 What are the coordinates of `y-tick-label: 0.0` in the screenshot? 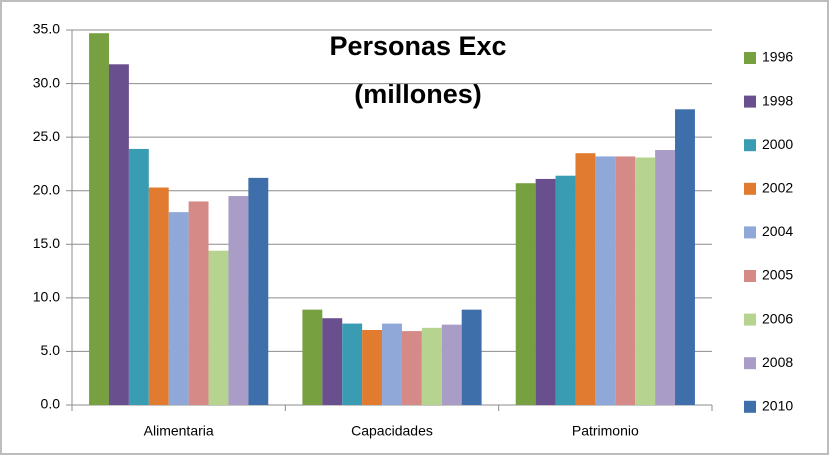 It's located at (51, 404).